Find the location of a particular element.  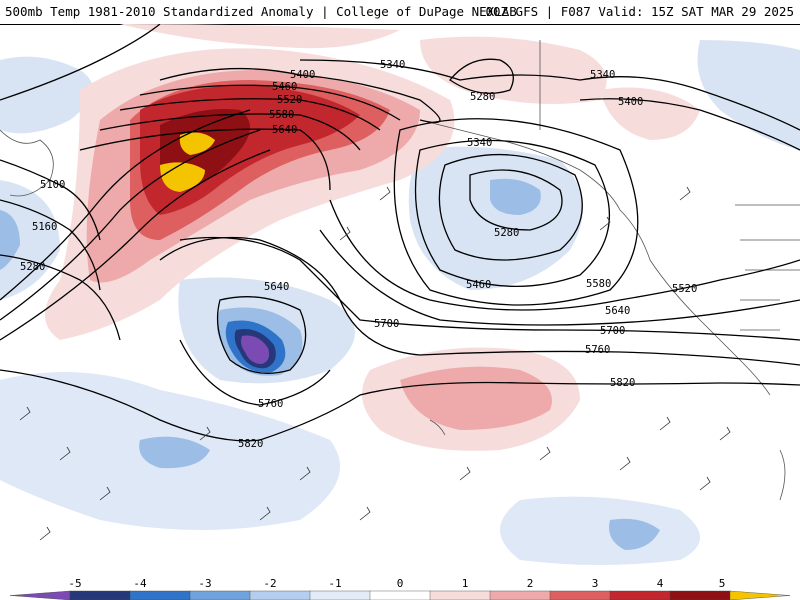

contour-5520-lowB is located at coordinates (516, 212).